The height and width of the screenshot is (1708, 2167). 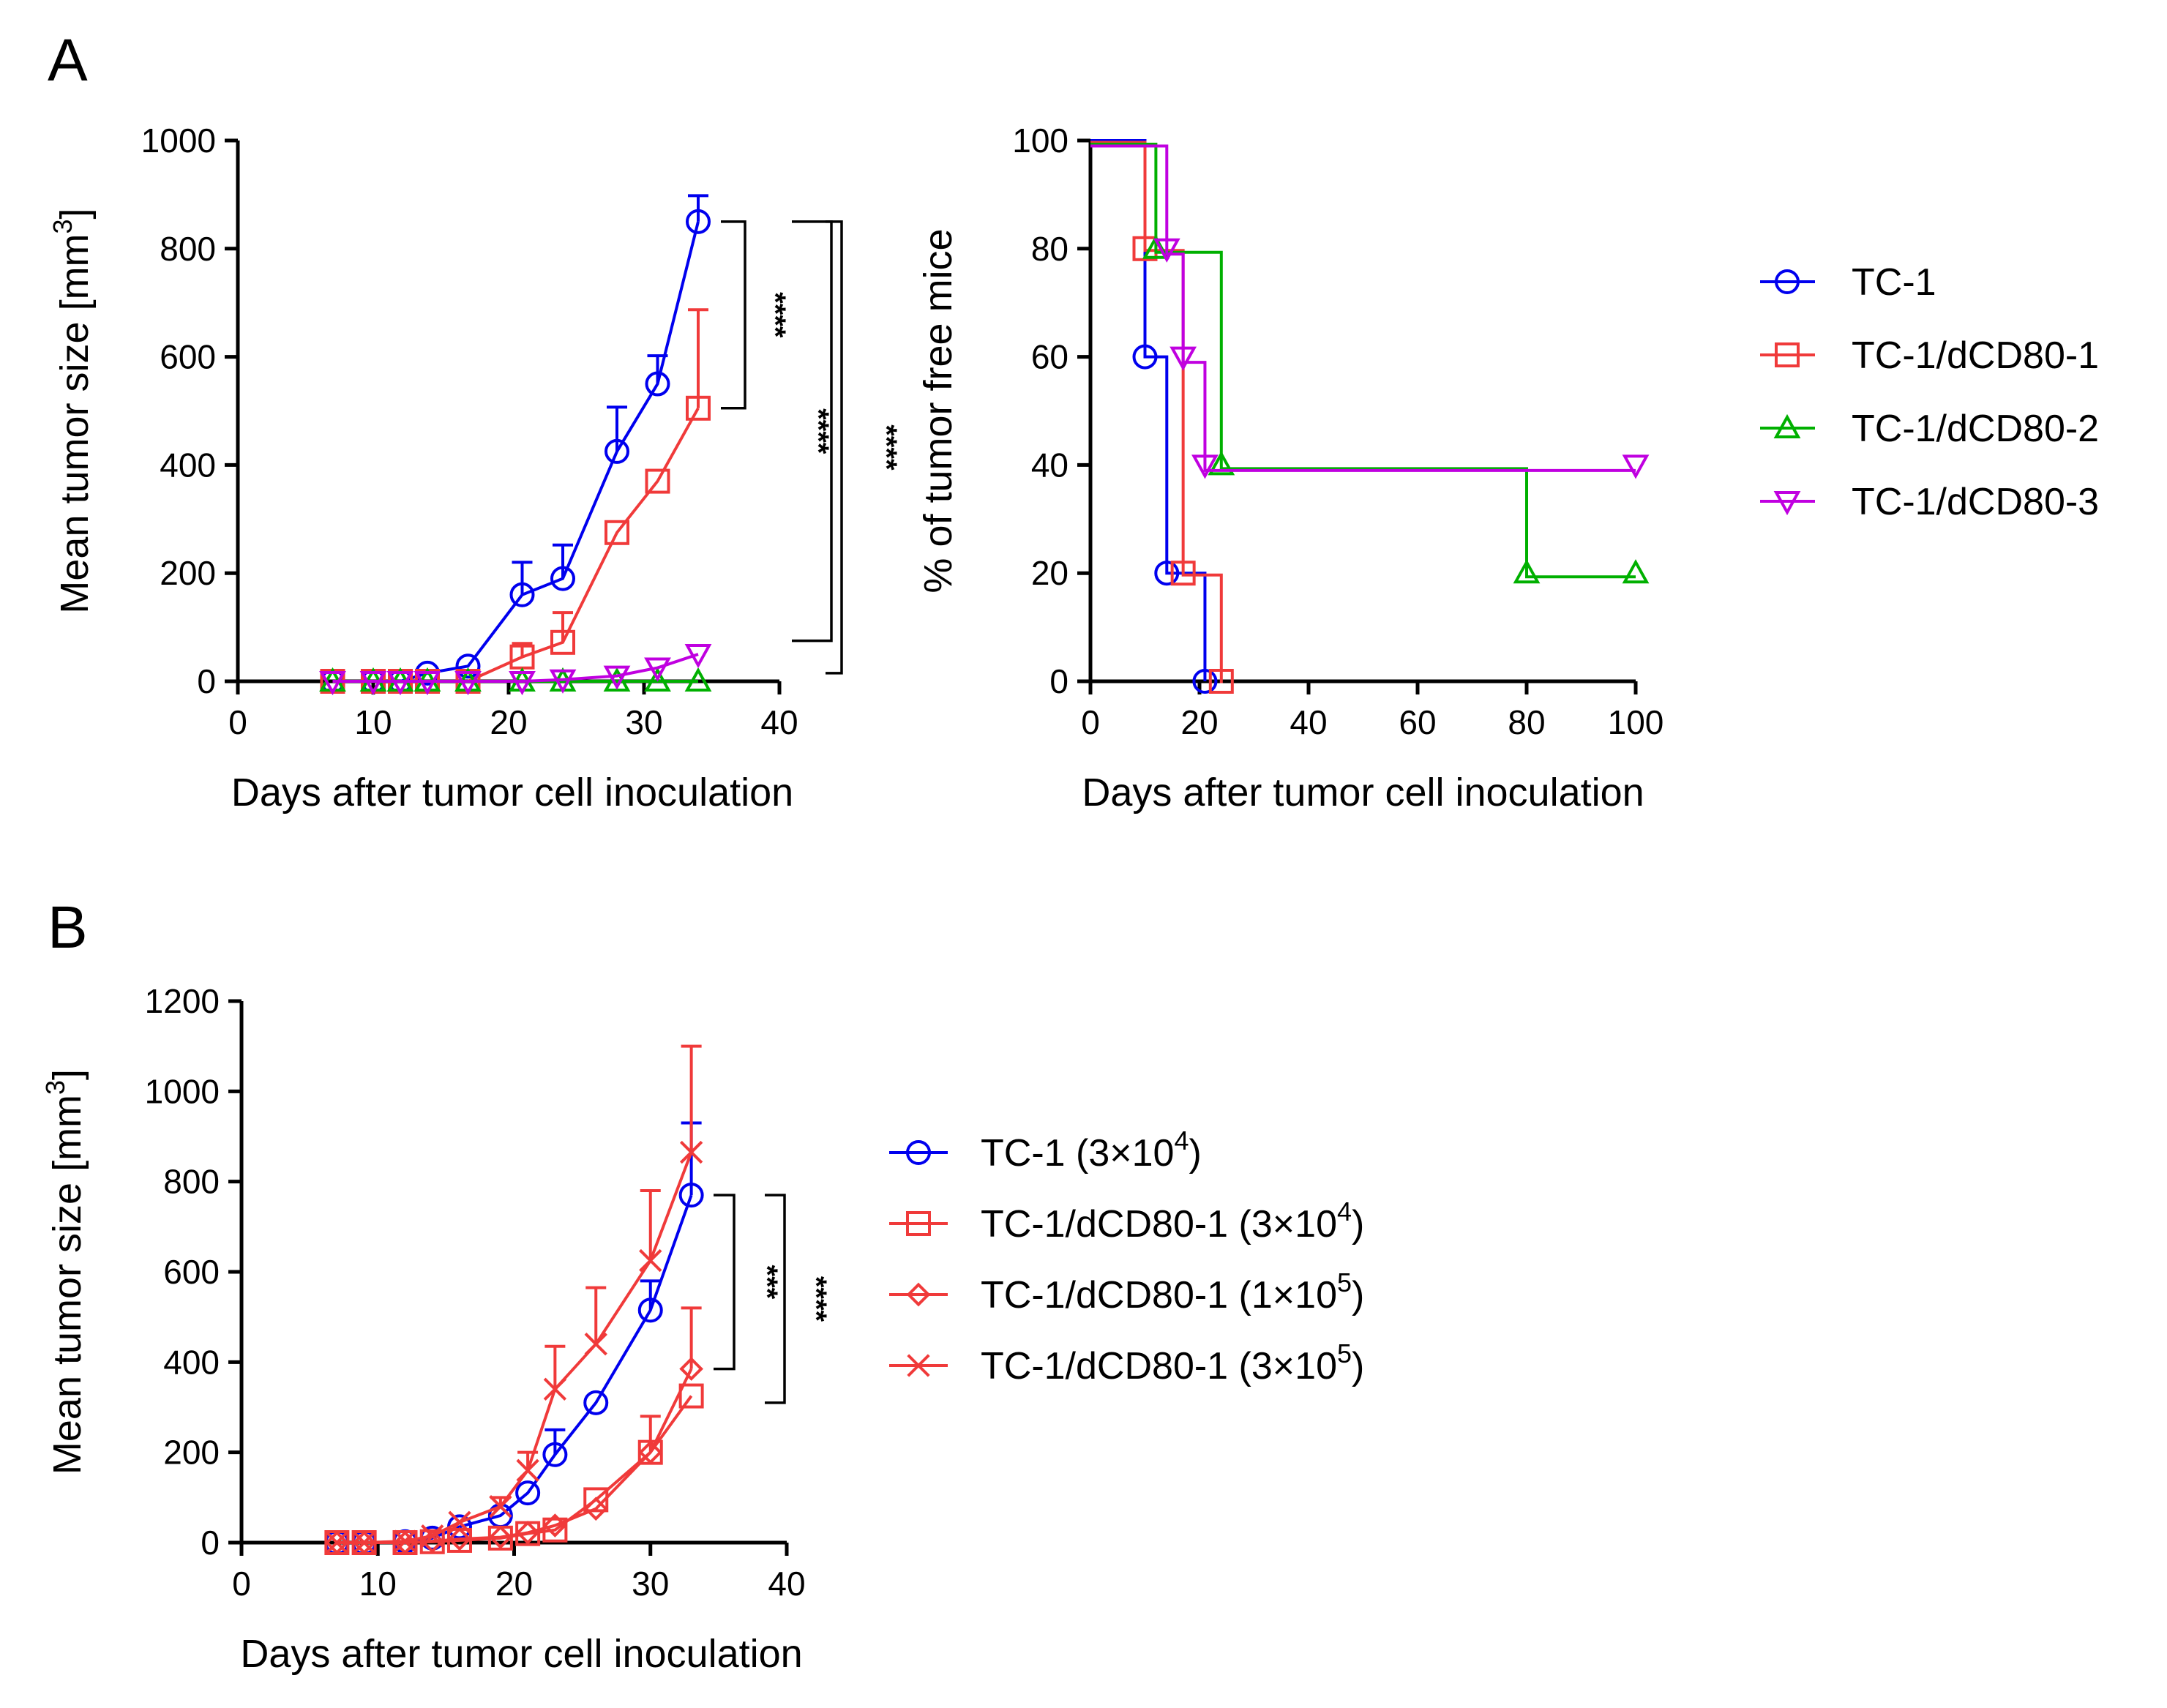 I want to click on y-axis-label: Mean tumor size [mm3], so click(x=64, y=1272).